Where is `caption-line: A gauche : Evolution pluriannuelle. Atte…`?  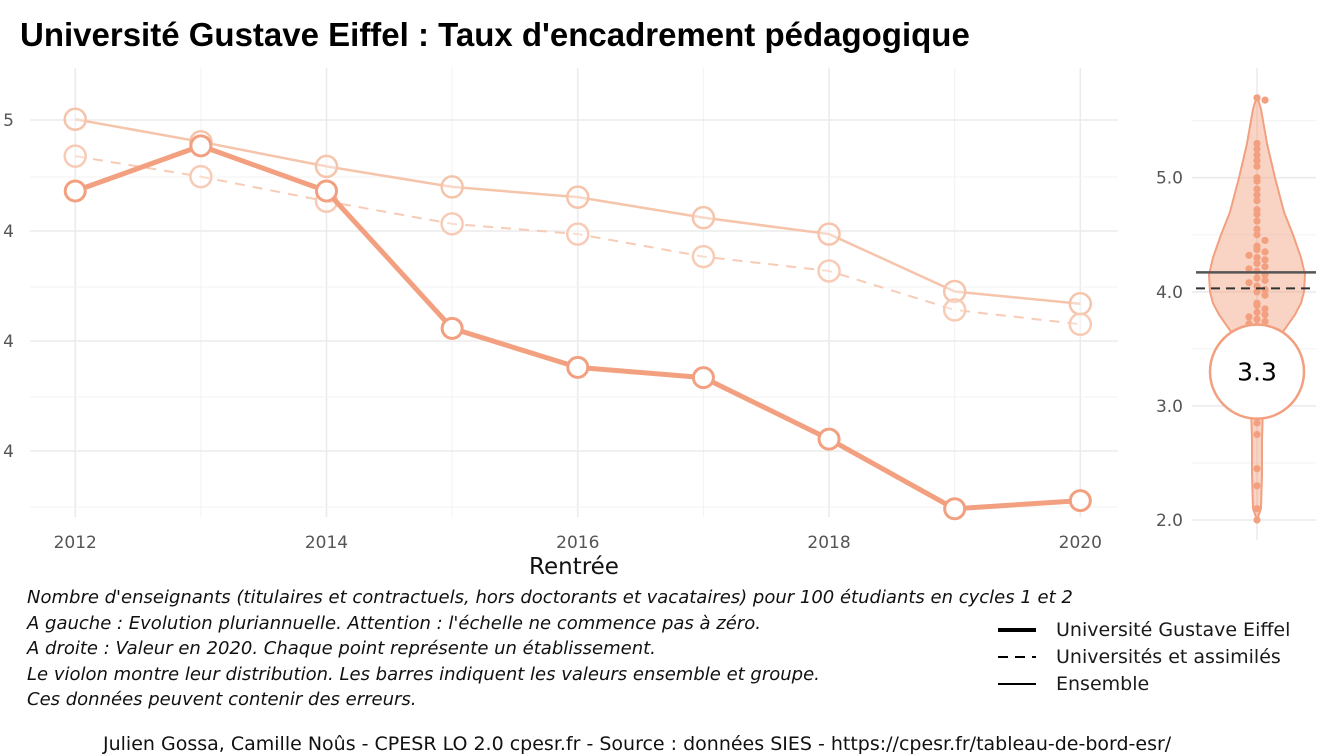 caption-line: A gauche : Evolution pluriannuelle. Atte… is located at coordinates (394, 623).